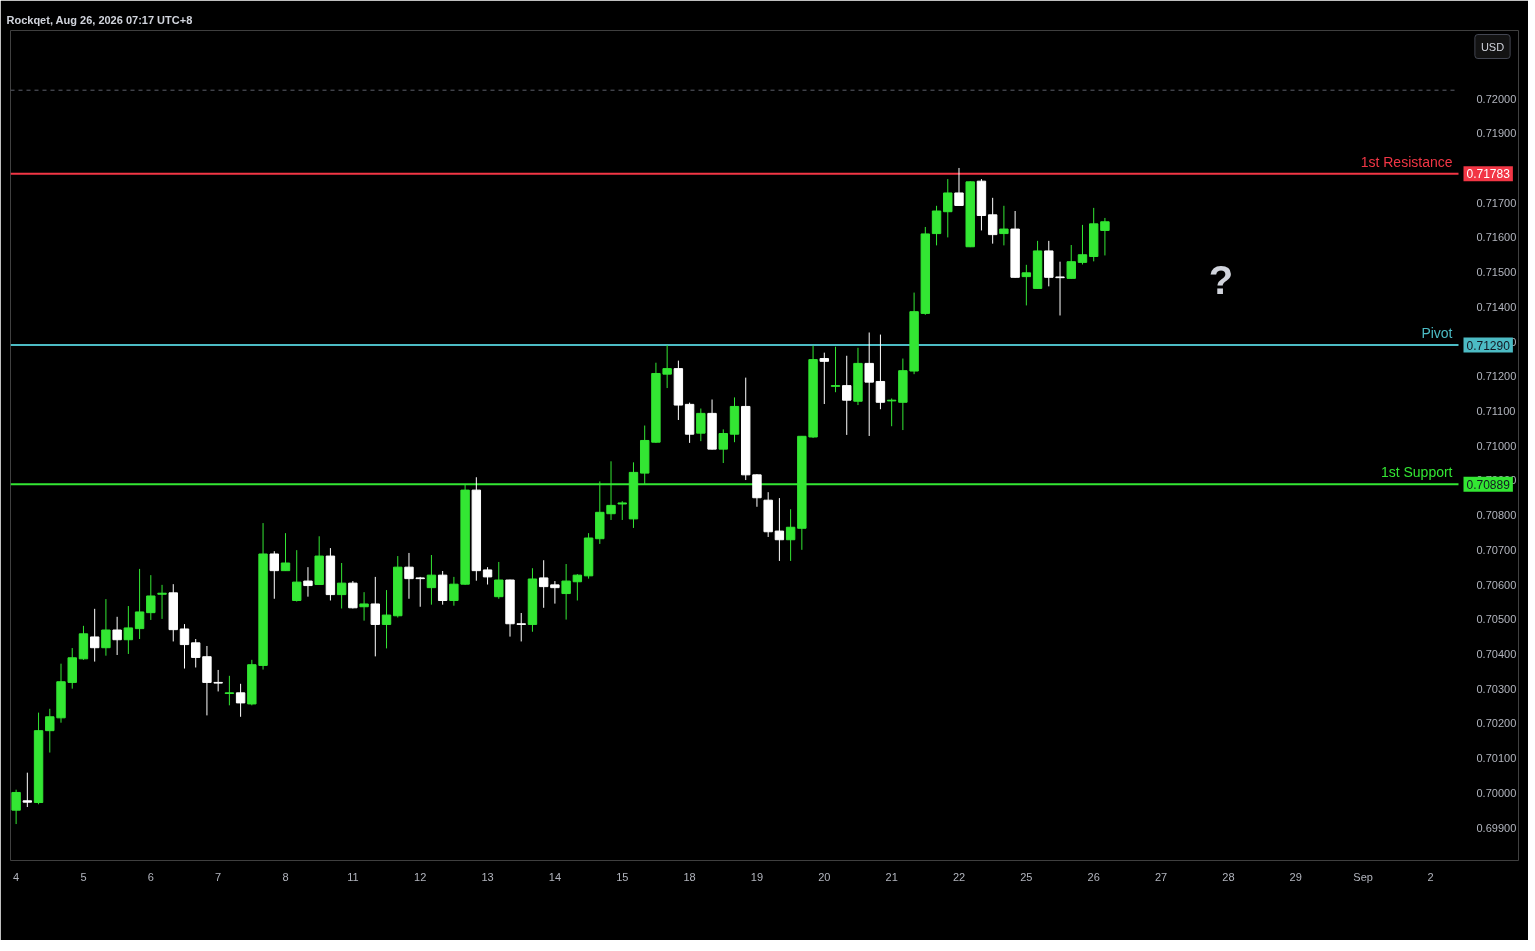  What do you see at coordinates (99, 19) in the screenshot?
I see `chart-title: Rockqet, Aug 26, 2026 07:17 UTC+8` at bounding box center [99, 19].